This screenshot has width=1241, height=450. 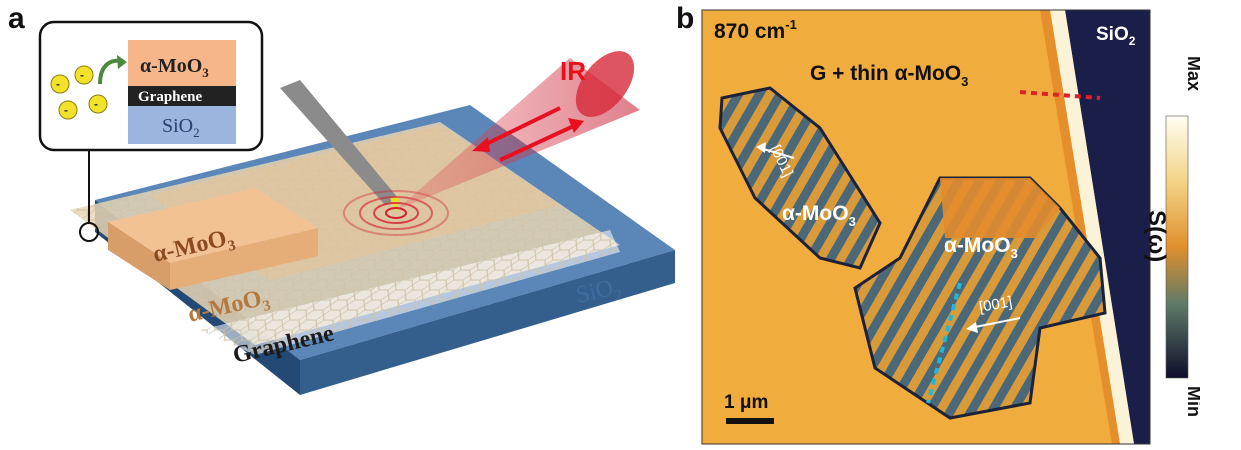 I want to click on polariton-rings, so click(x=396, y=213).